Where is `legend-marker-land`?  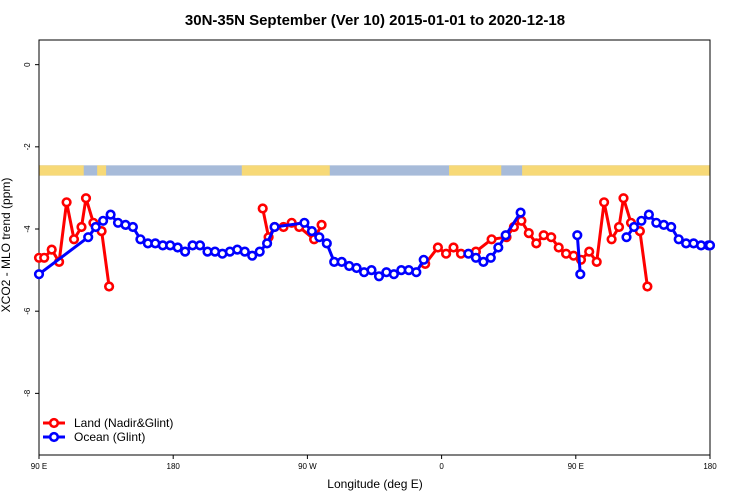 legend-marker-land is located at coordinates (54, 423).